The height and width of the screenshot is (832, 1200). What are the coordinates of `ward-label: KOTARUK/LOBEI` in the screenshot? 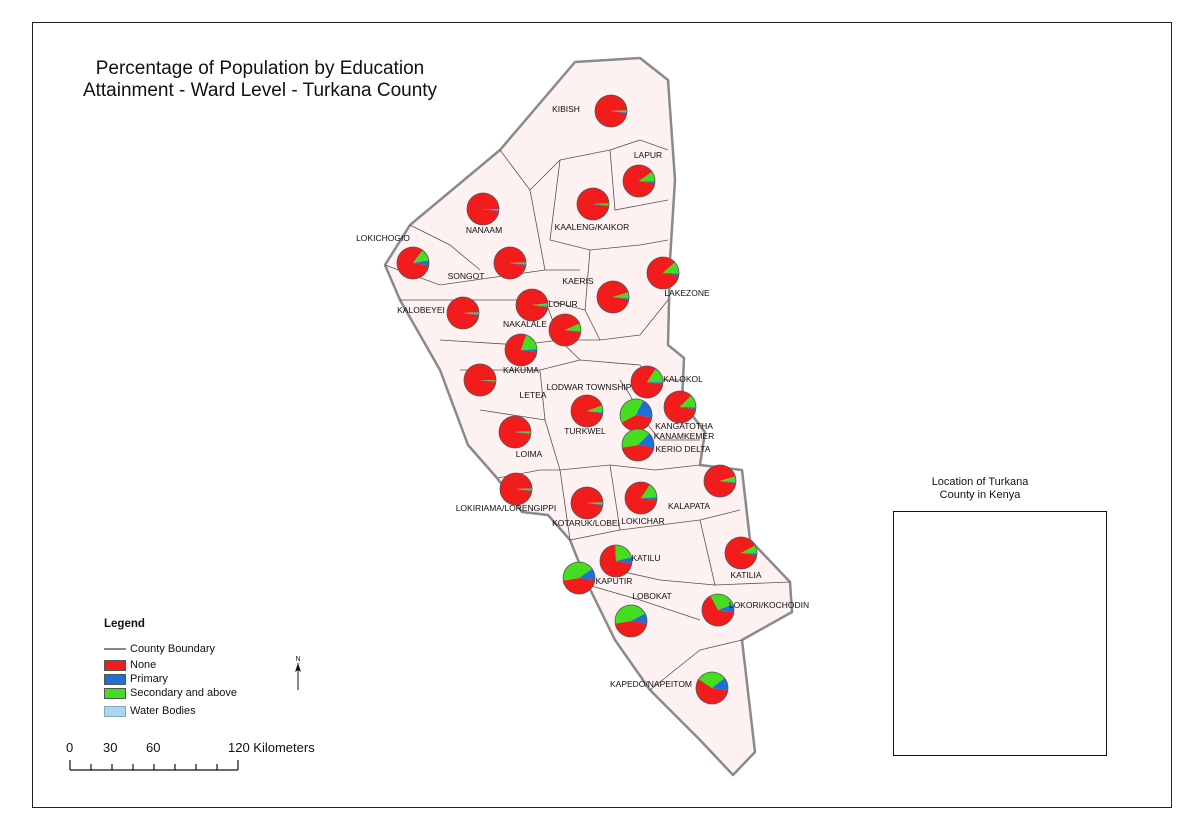 It's located at (586, 523).